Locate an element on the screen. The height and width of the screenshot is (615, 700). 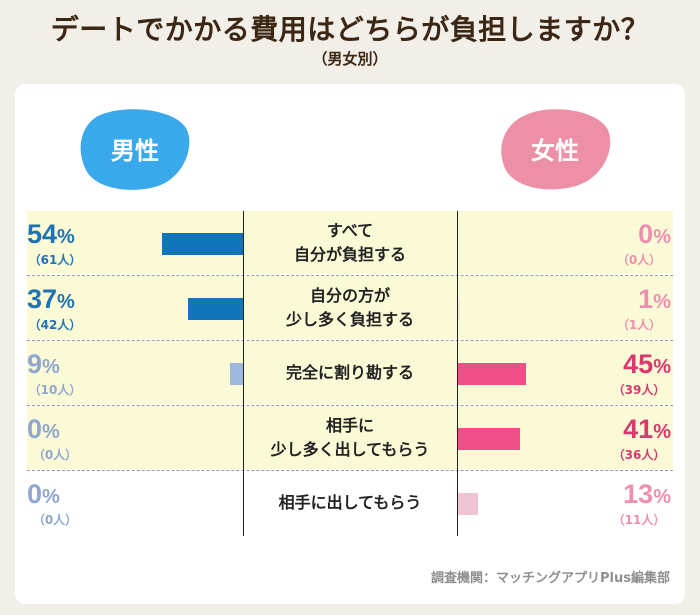
category-line: 完全に割り勘する is located at coordinates (349, 372).